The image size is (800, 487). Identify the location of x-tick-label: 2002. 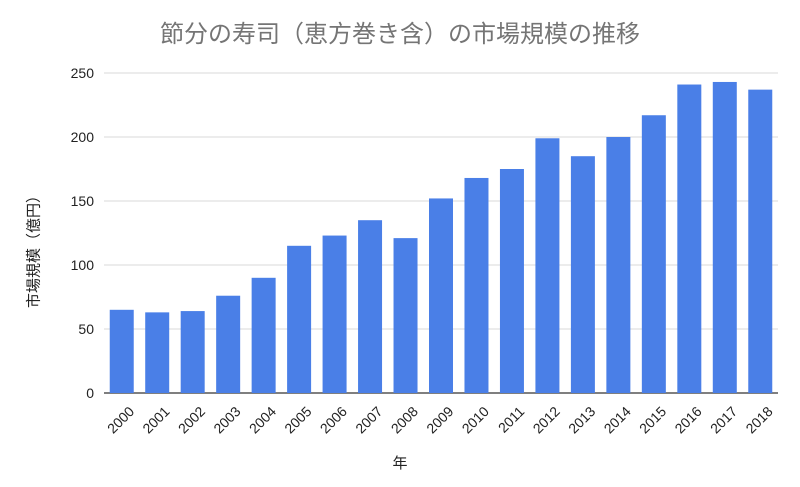
(191, 419).